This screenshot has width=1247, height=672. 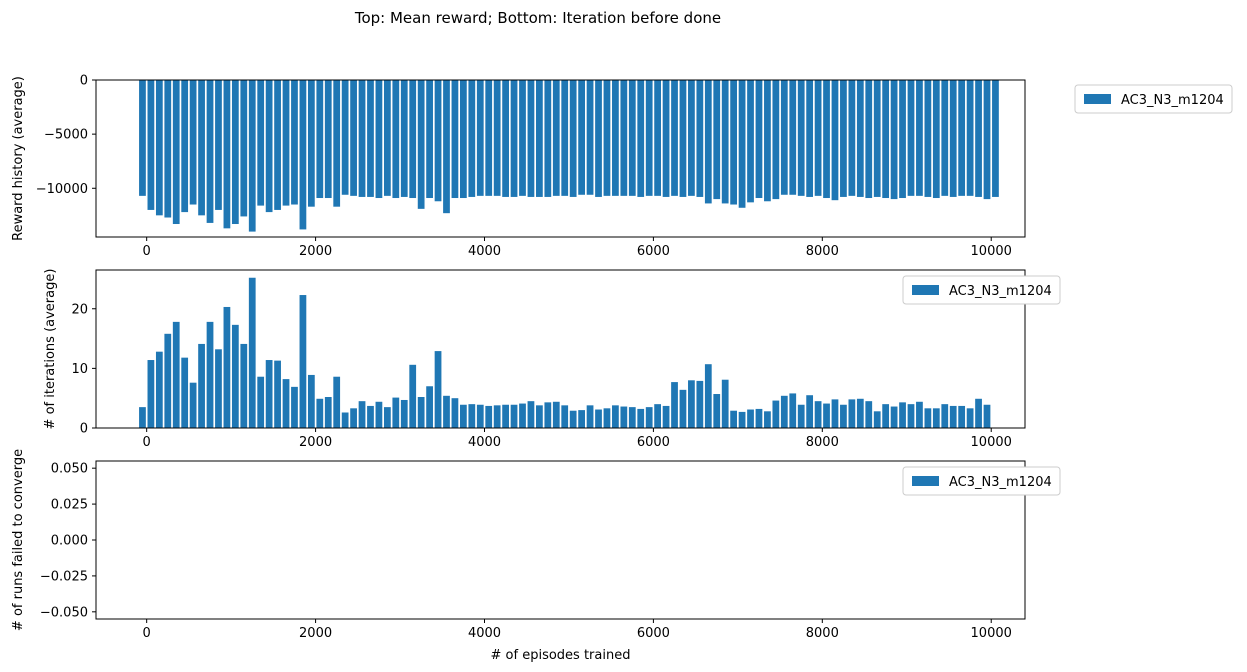 I want to click on x-axis-label: # of episodes trained, so click(x=561, y=655).